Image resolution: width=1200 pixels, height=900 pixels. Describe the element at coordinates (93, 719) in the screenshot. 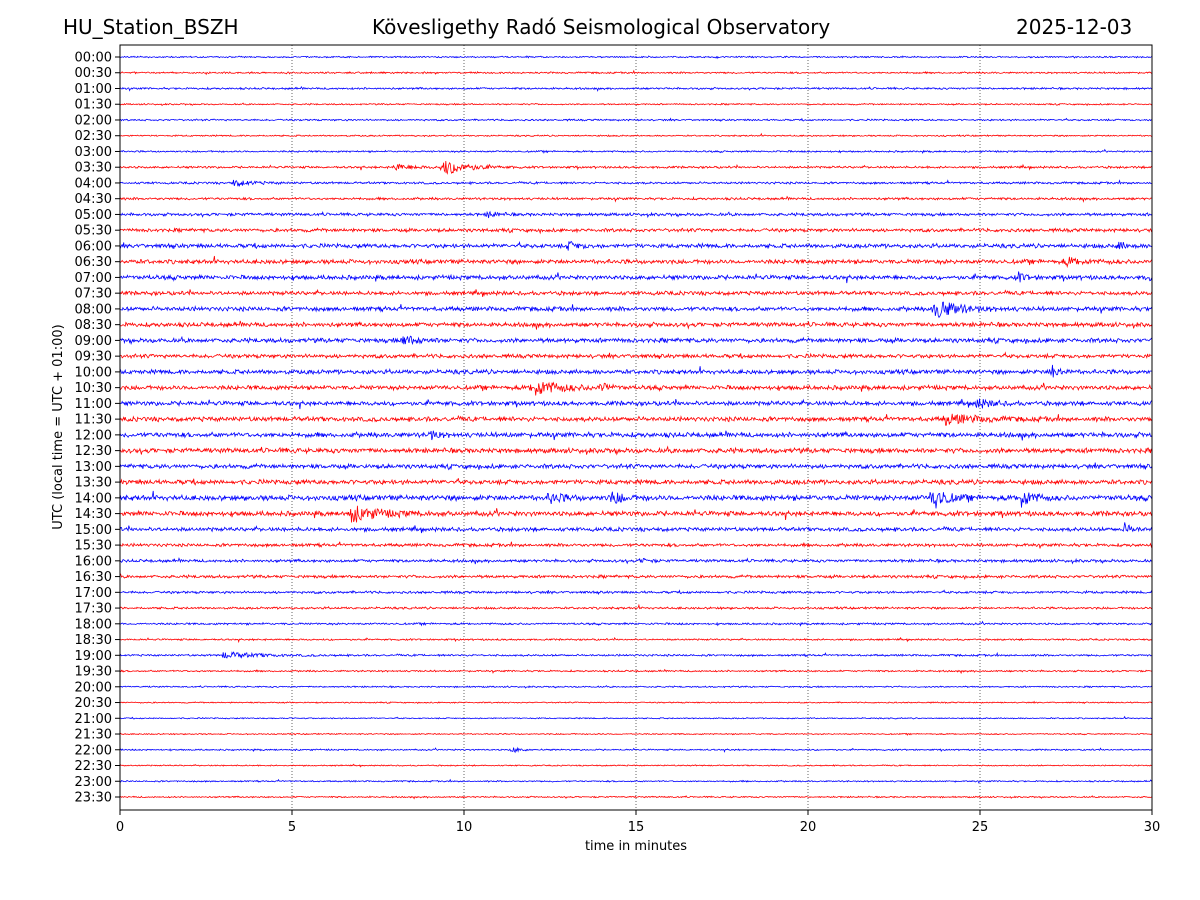

I see `y-tick-label: 21:00` at that location.